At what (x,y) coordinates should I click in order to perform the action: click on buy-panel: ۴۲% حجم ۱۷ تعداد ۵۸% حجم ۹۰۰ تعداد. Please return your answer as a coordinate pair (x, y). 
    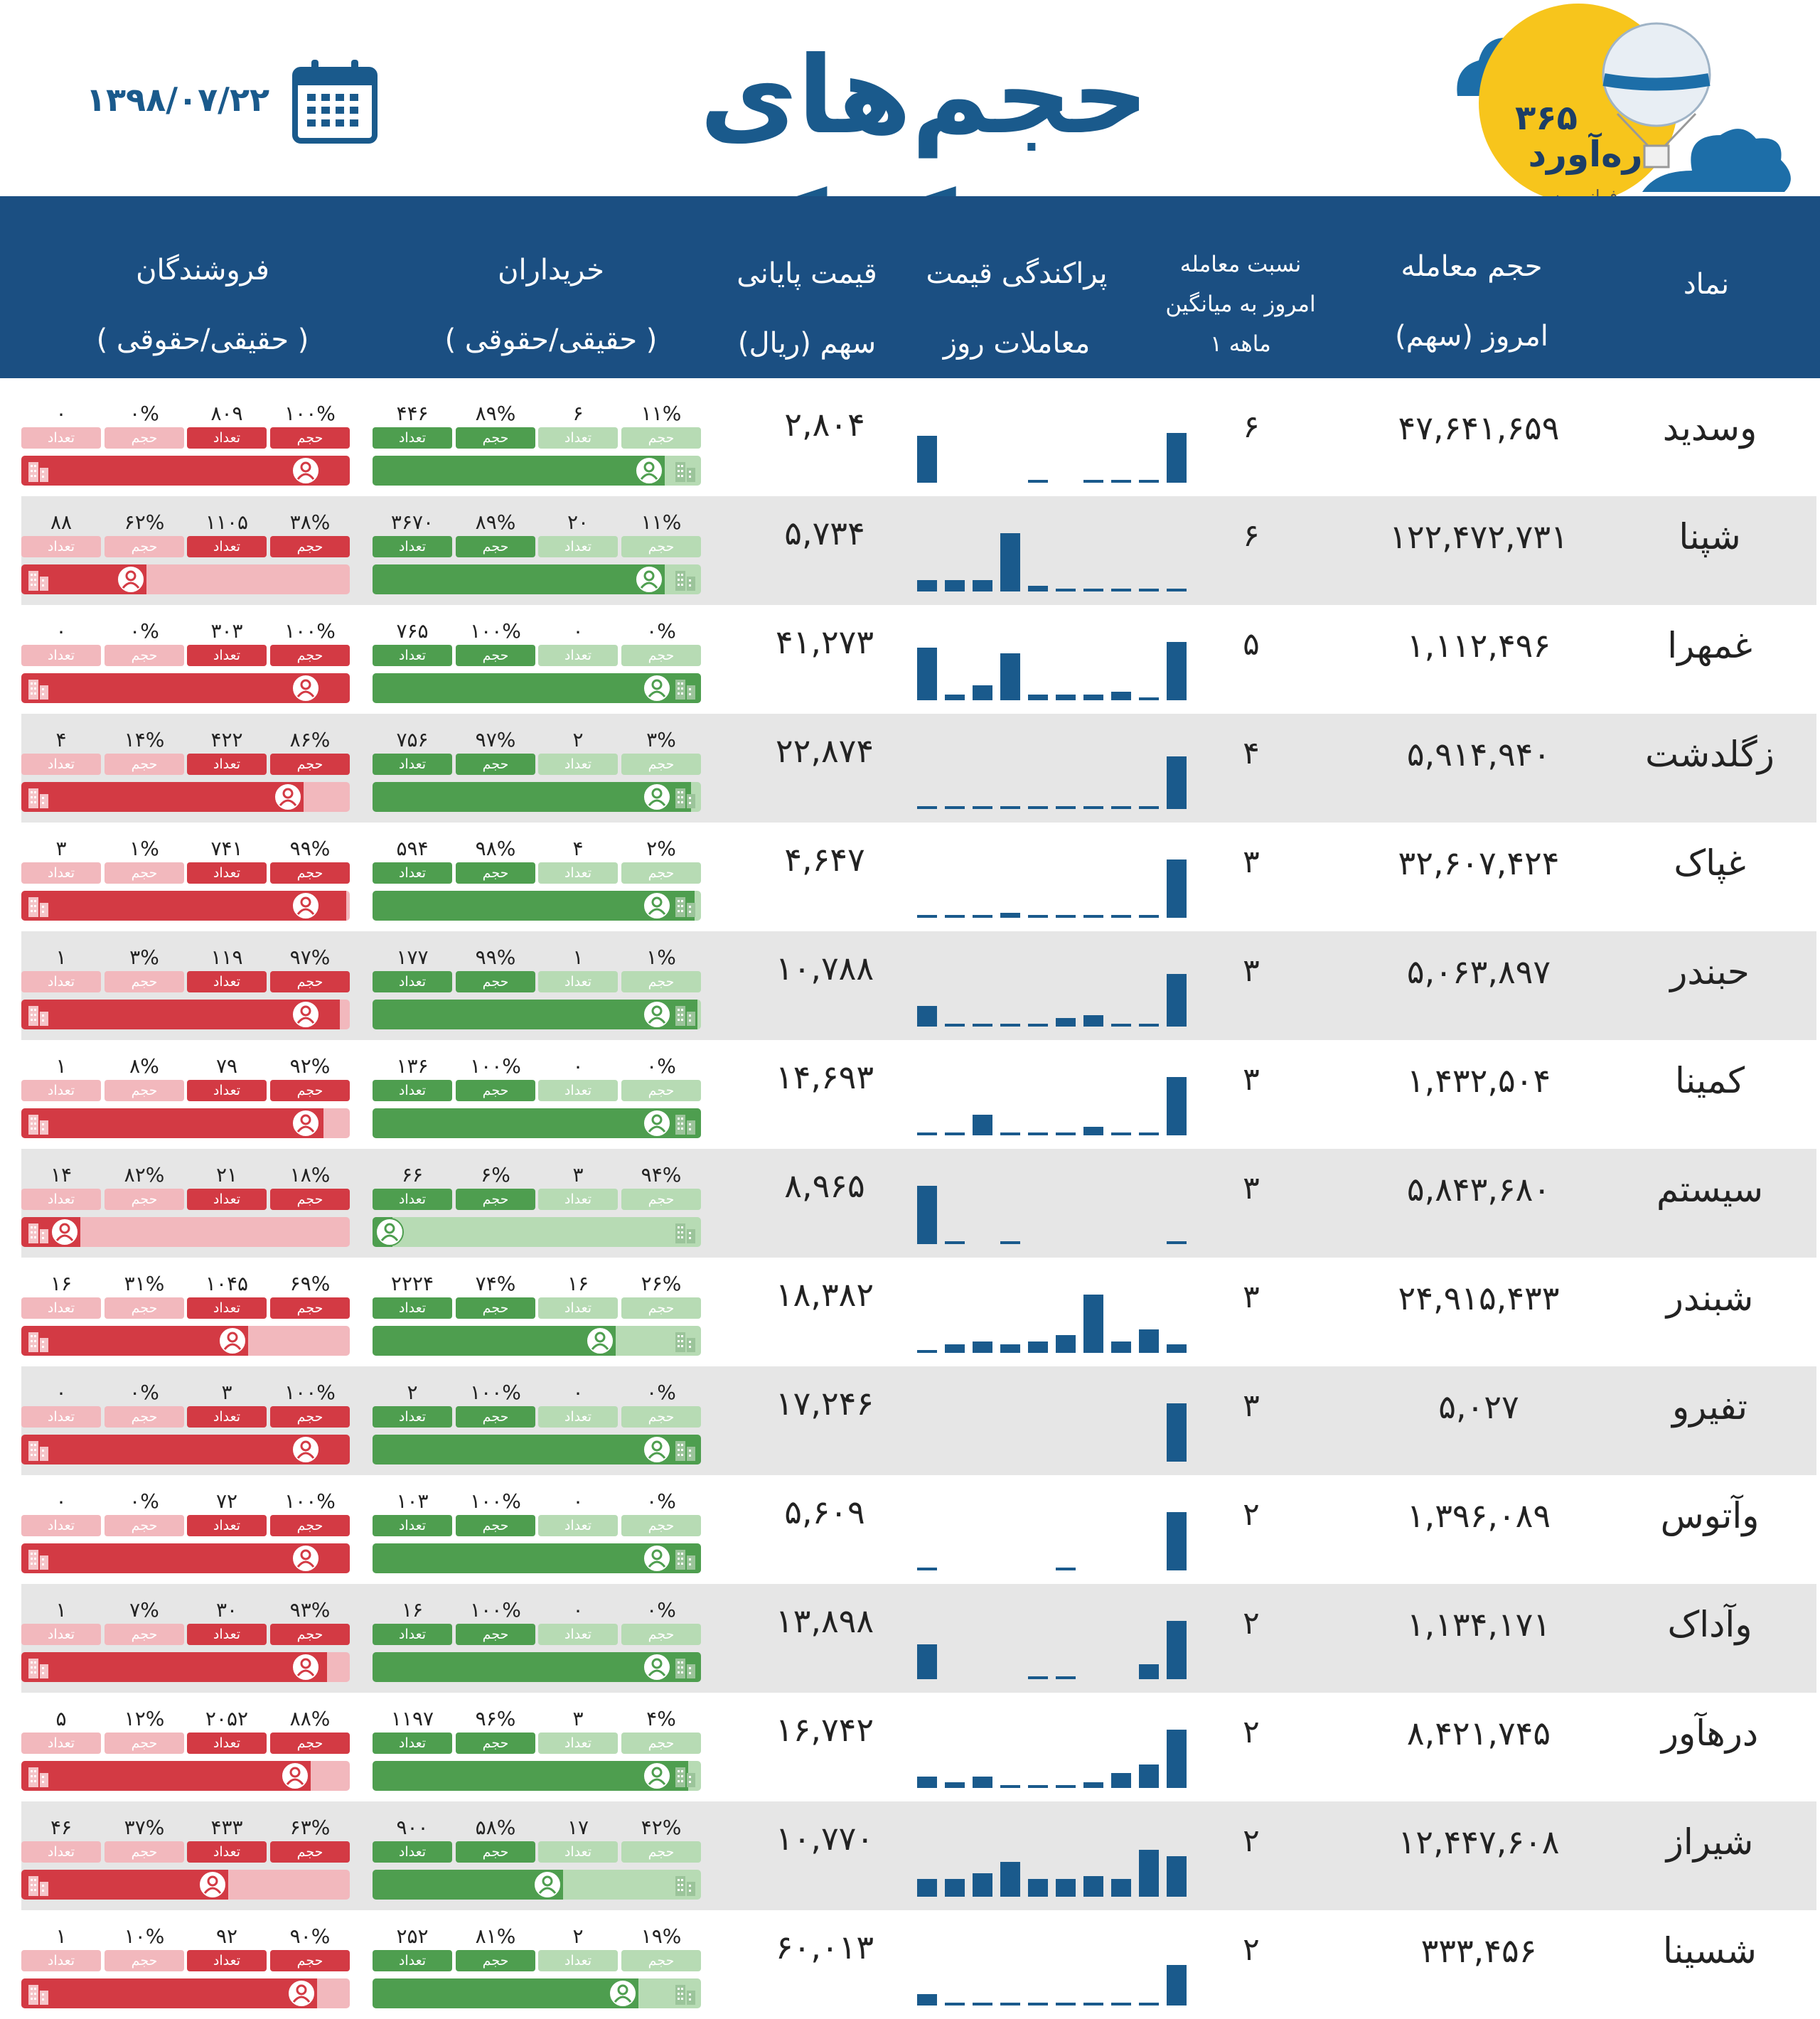
    Looking at the image, I should click on (540, 1858).